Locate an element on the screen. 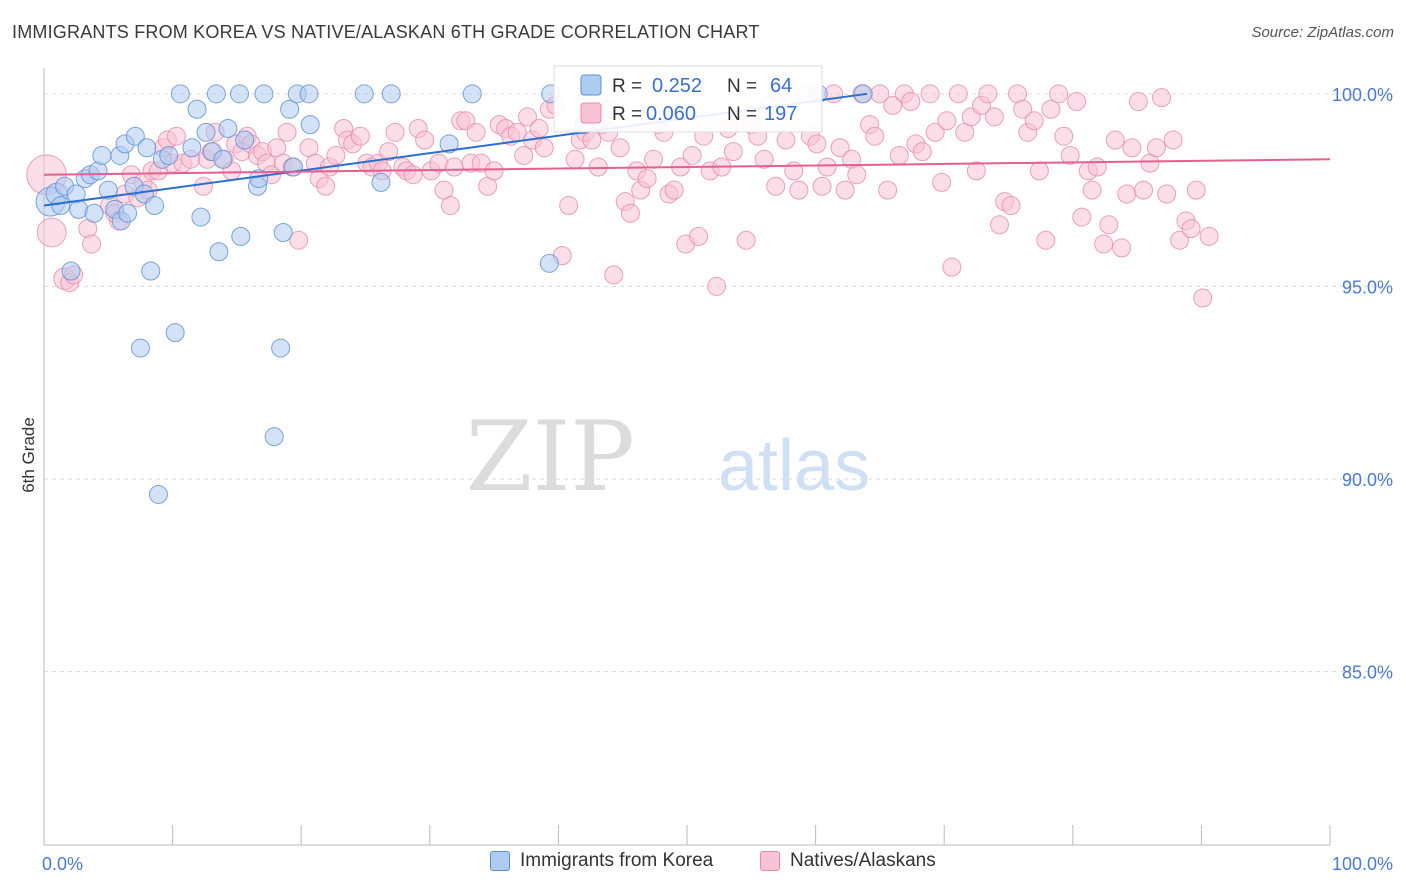 Image resolution: width=1406 pixels, height=892 pixels. y-tick-label: 95.0% is located at coordinates (1367, 287).